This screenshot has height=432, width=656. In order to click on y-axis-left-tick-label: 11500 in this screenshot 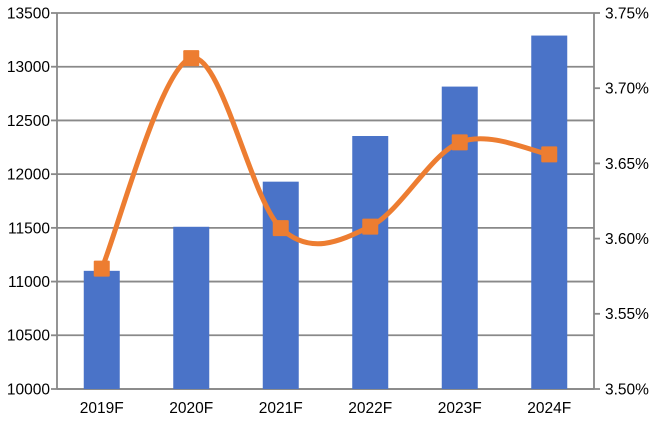, I will do `click(29, 228)`.